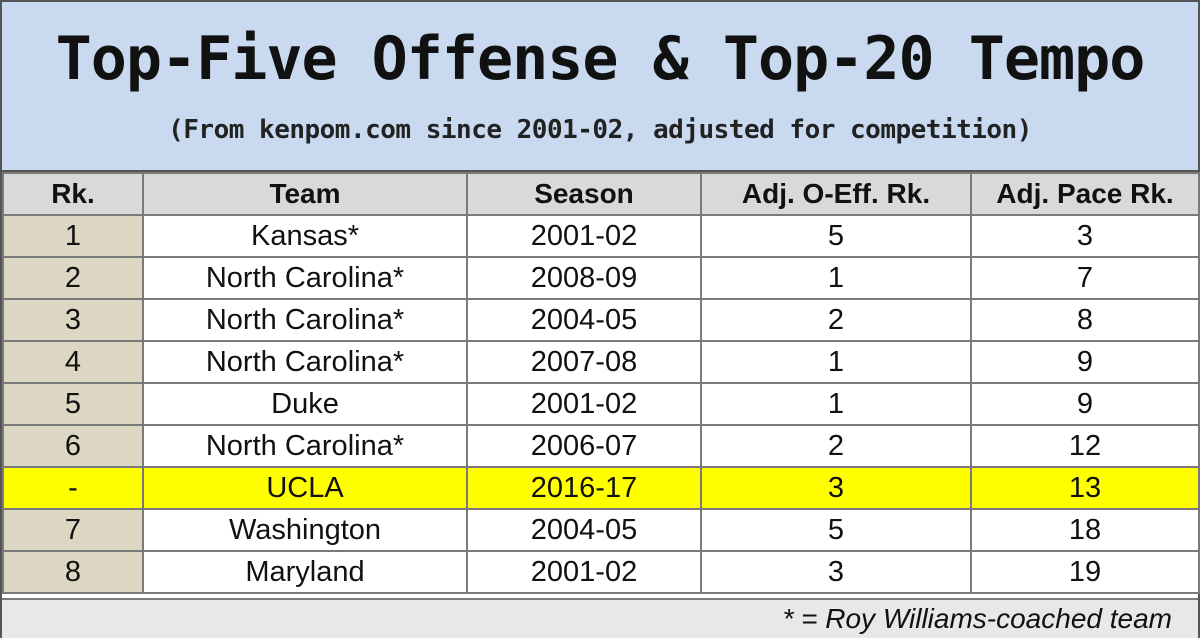 This screenshot has width=1200, height=638. Describe the element at coordinates (600, 59) in the screenshot. I see `chart-title: Top-Five Offense & Top-20 Tempo` at that location.